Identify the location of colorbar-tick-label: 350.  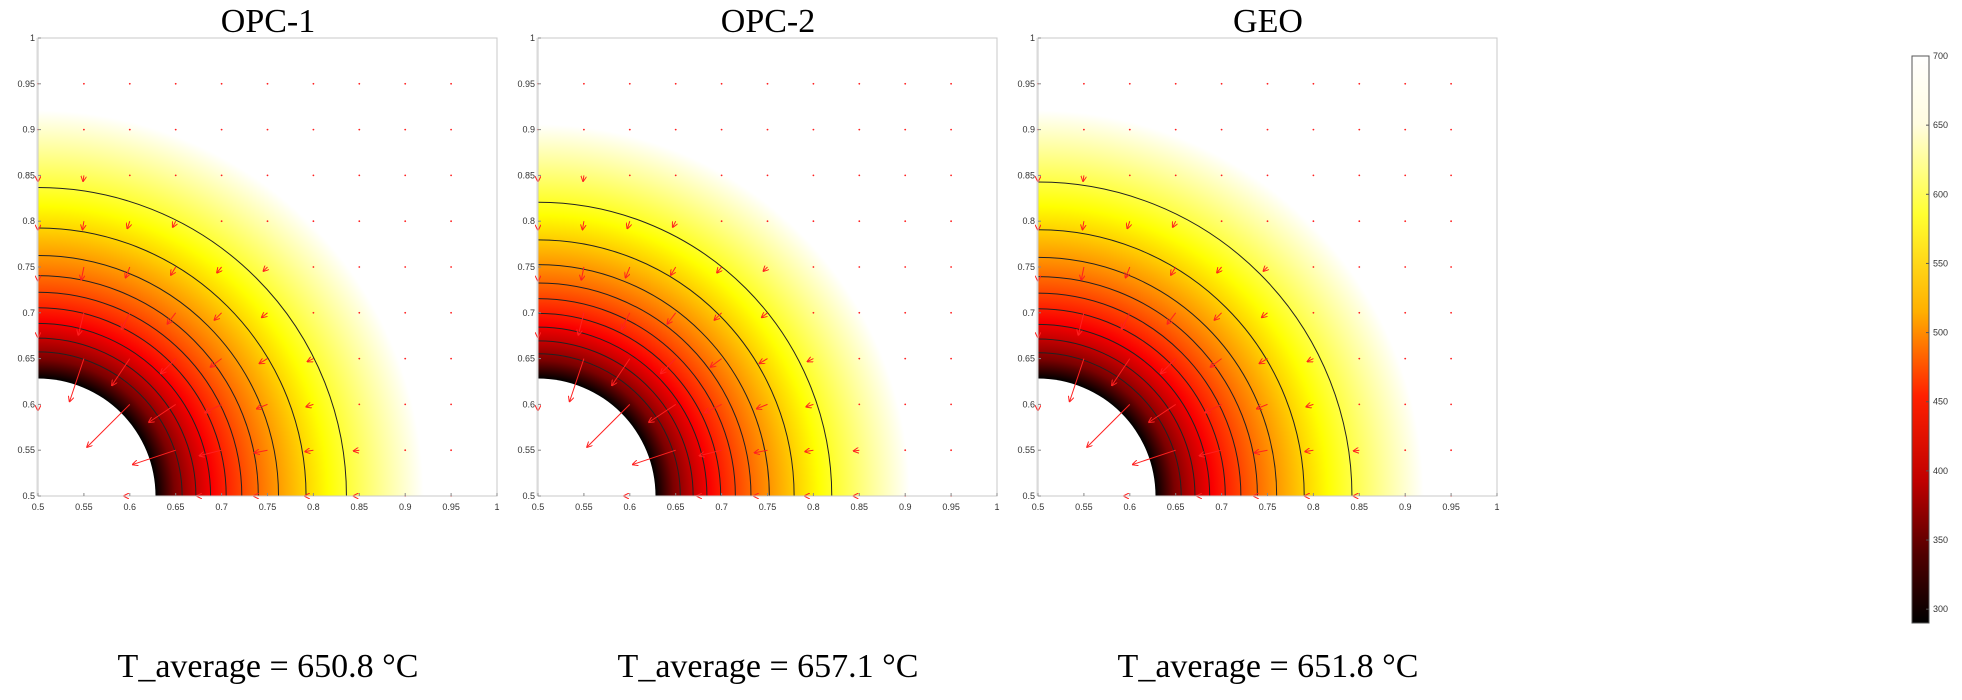
(1940, 540).